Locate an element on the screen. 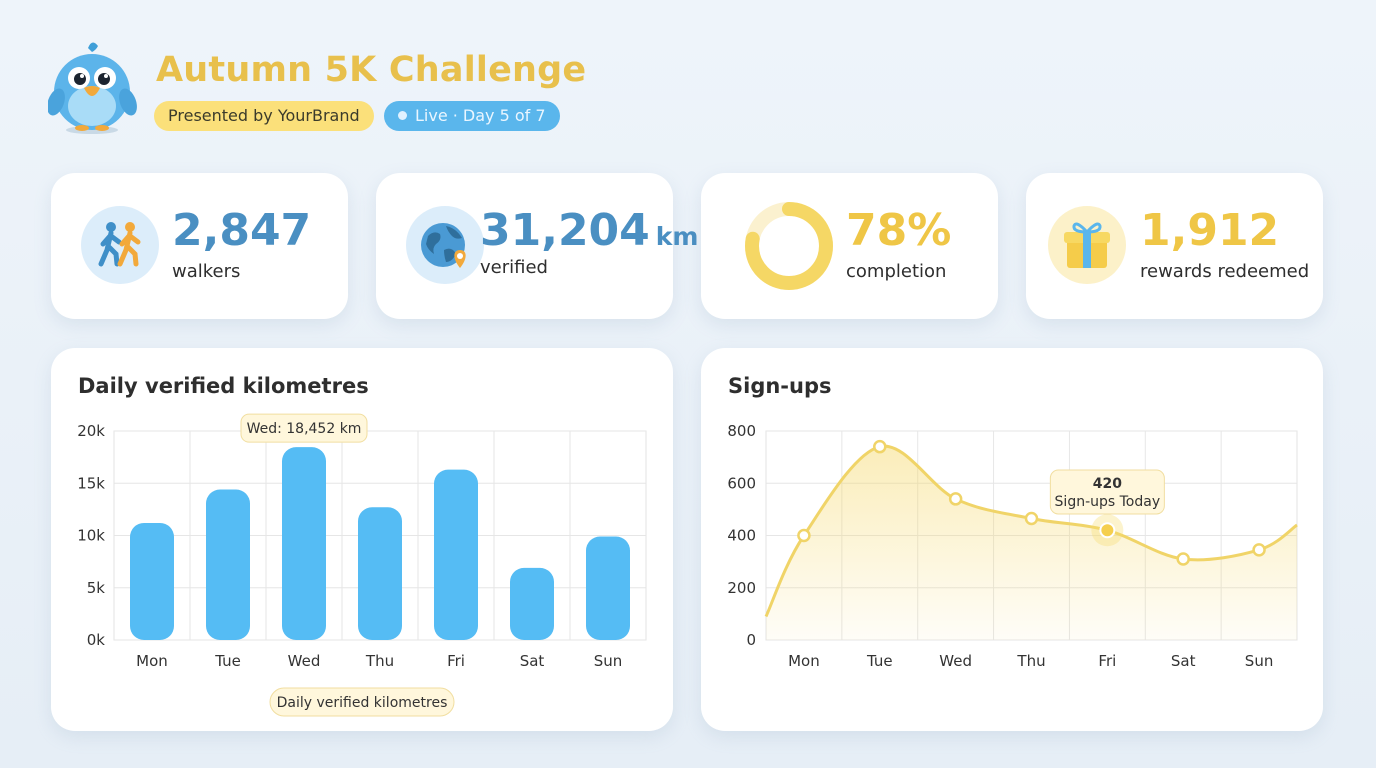 Image resolution: width=1376 pixels, height=768 pixels. point-mon is located at coordinates (804, 535).